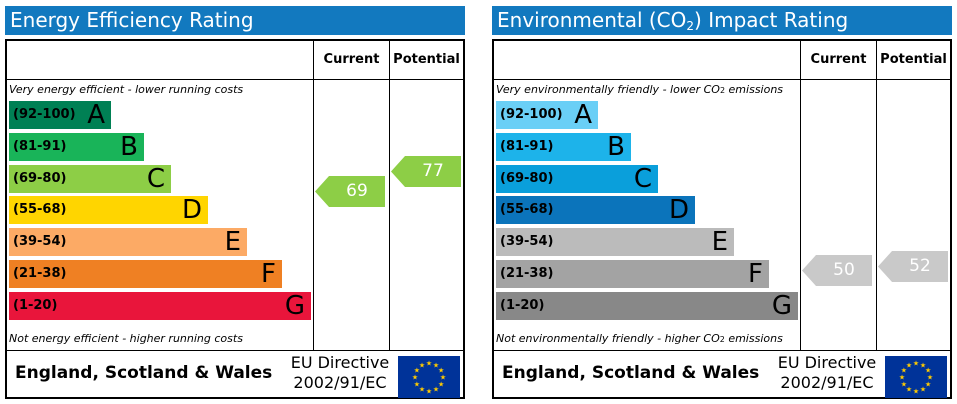 The width and height of the screenshot is (957, 404). I want to click on current-rating-value: 50, so click(844, 270).